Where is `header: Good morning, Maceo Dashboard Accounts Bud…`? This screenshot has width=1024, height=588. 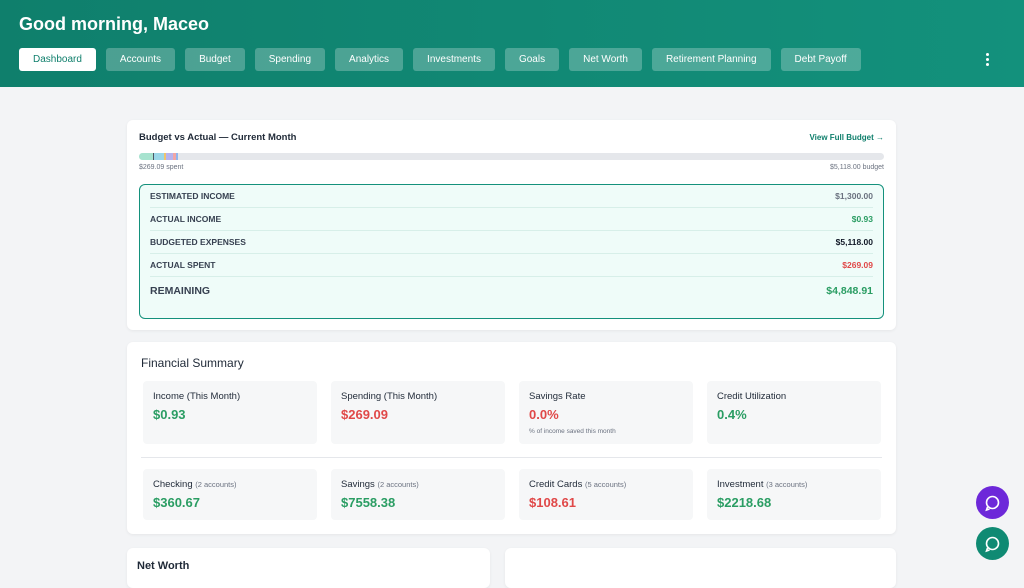
header: Good morning, Maceo Dashboard Accounts Bud… is located at coordinates (512, 43).